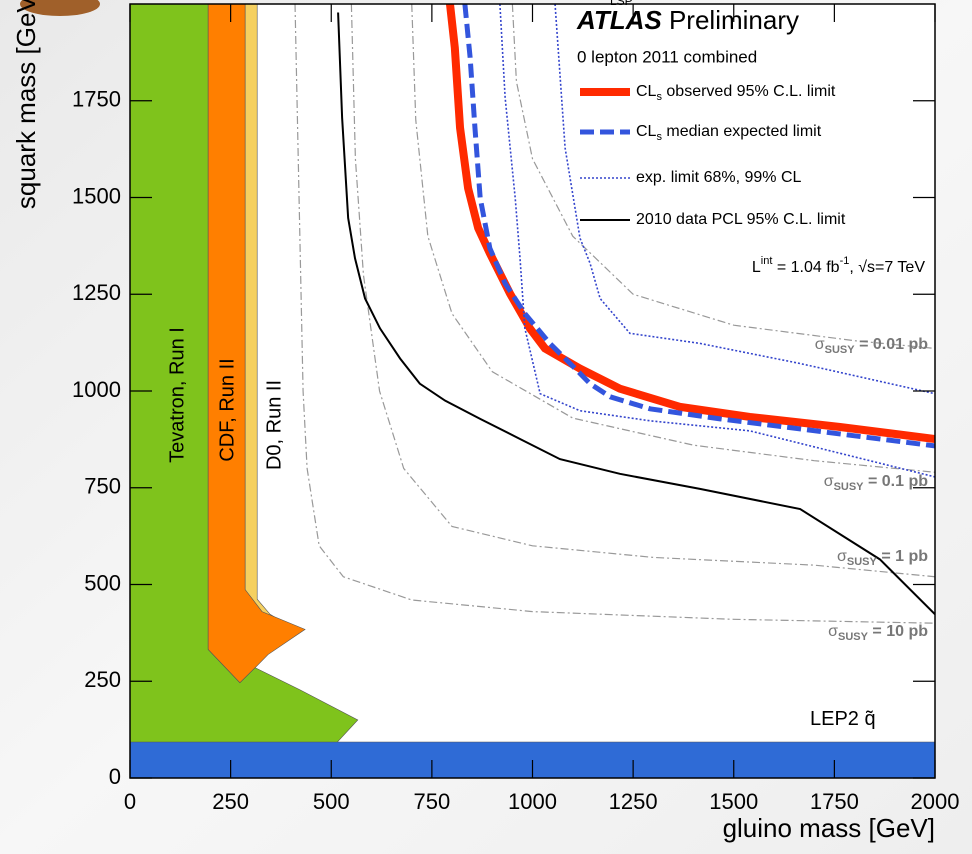  Describe the element at coordinates (619, 20) in the screenshot. I see `title-part: ATLAS` at that location.